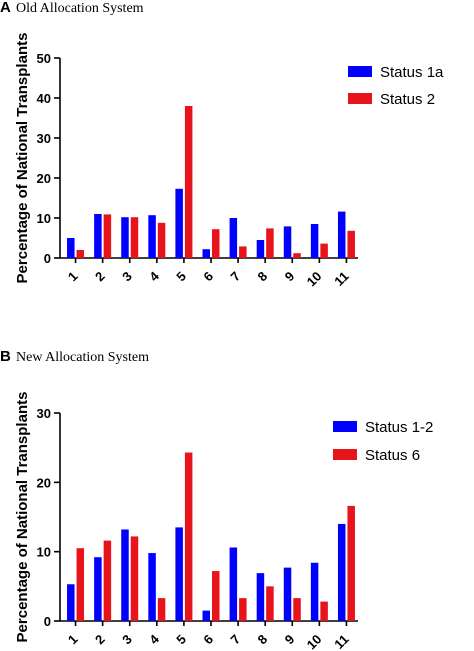 The image size is (474, 651). I want to click on chart-title: New Allocation System, so click(82, 357).